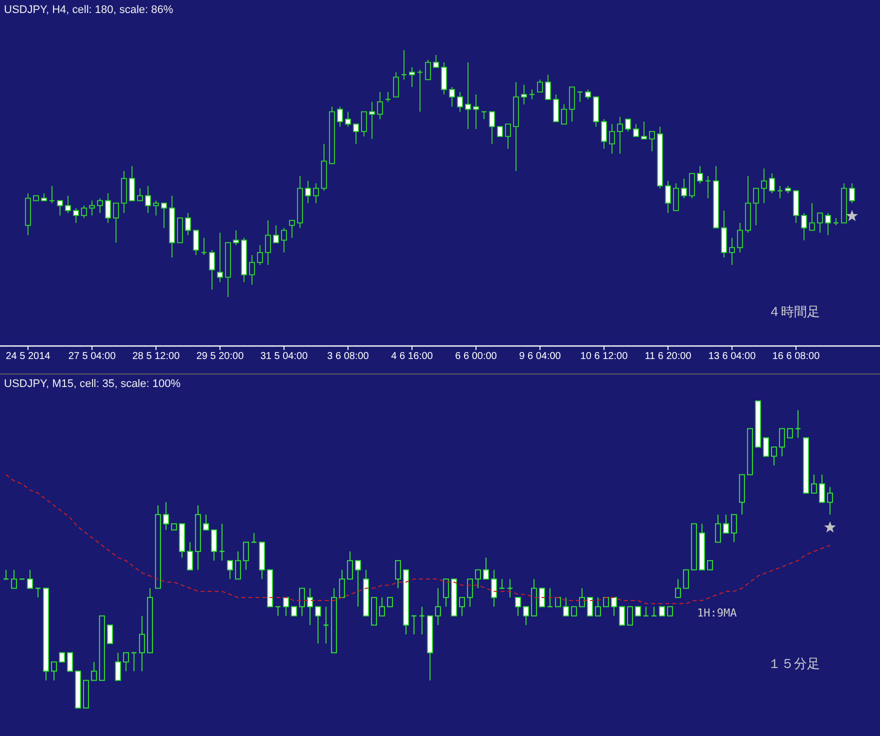 This screenshot has height=736, width=880. I want to click on x-tick-label: 6 6 00:00, so click(476, 356).